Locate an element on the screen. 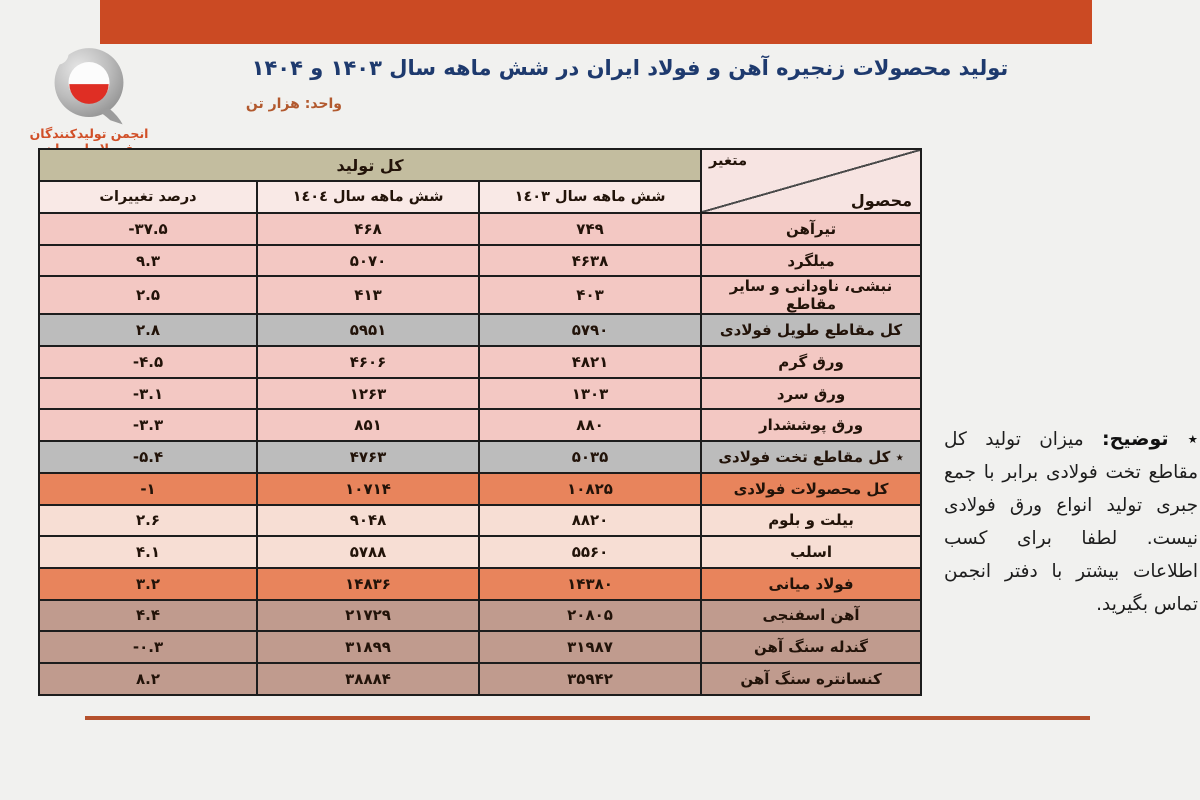  table-row: میلگرد ۴۶۳۸ ۵۰۷۰ ۹.۳ is located at coordinates (480, 260).